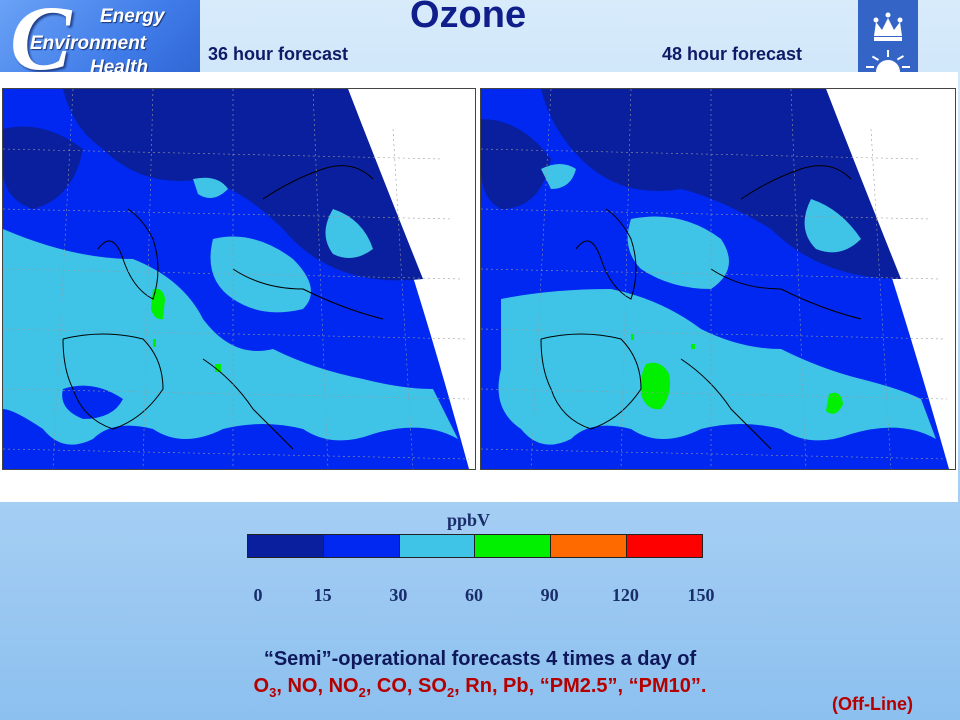 Image resolution: width=960 pixels, height=720 pixels. I want to click on caption-text: , CO, SO, so click(406, 686).